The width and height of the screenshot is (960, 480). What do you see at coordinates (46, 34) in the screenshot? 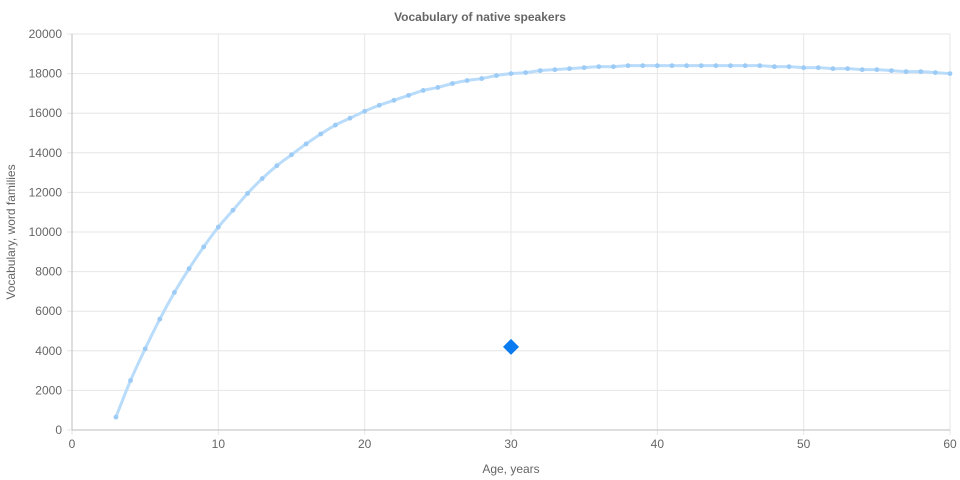
I see `y-tick-label: 20000` at bounding box center [46, 34].